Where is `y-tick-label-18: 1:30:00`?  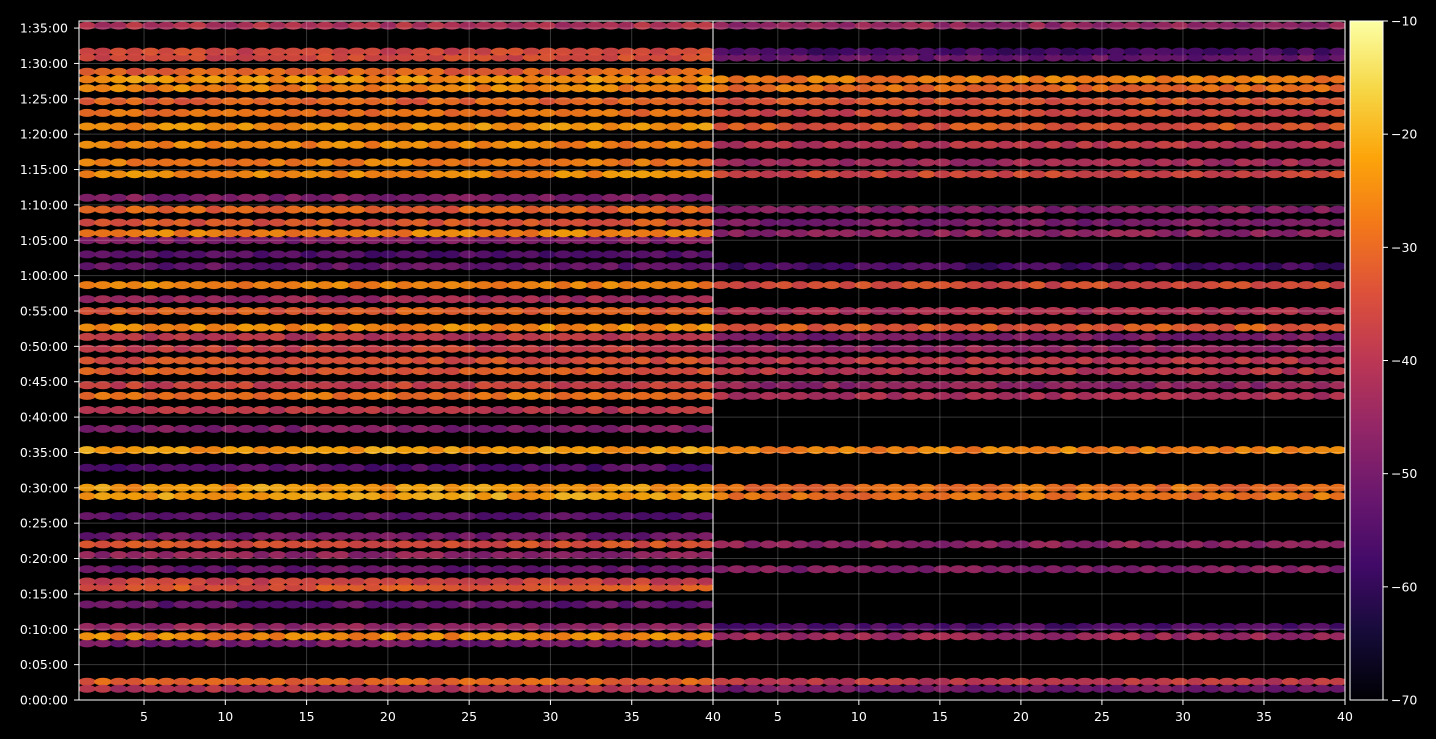 y-tick-label-18: 1:30:00 is located at coordinates (44, 63).